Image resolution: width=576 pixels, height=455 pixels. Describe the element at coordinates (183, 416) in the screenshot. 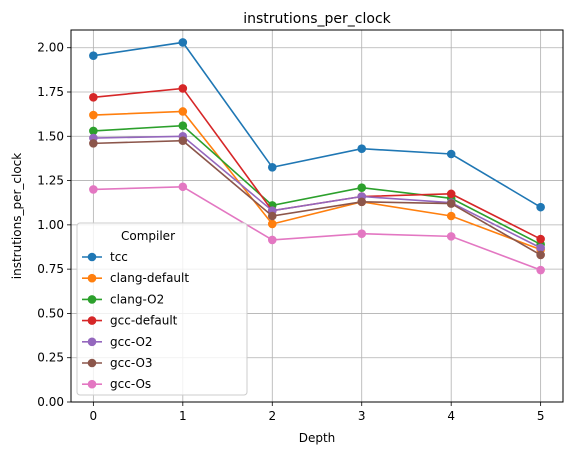

I see `x-tick-label: 1` at that location.